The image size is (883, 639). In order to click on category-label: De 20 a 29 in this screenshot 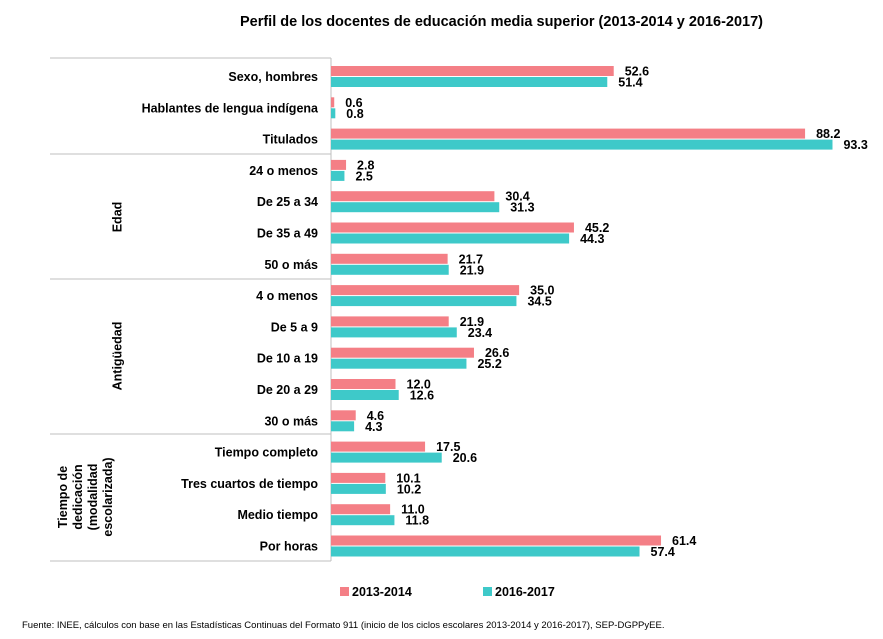, I will do `click(287, 390)`.